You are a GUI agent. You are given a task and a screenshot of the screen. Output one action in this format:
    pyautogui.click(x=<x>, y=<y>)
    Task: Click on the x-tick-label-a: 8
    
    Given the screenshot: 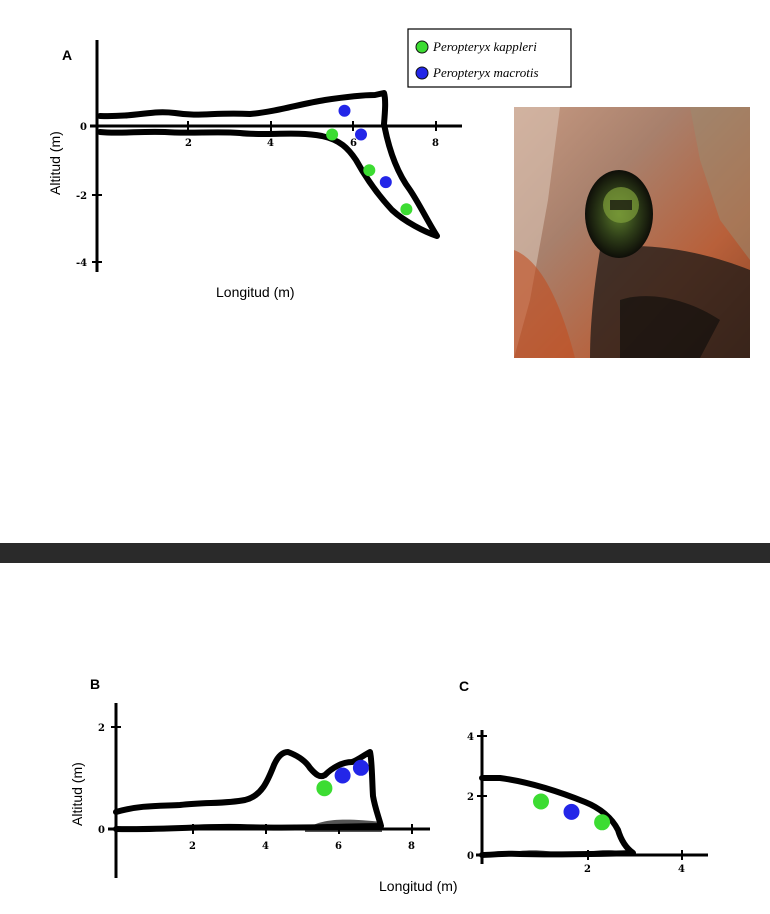 What is the action you would take?
    pyautogui.click(x=435, y=143)
    